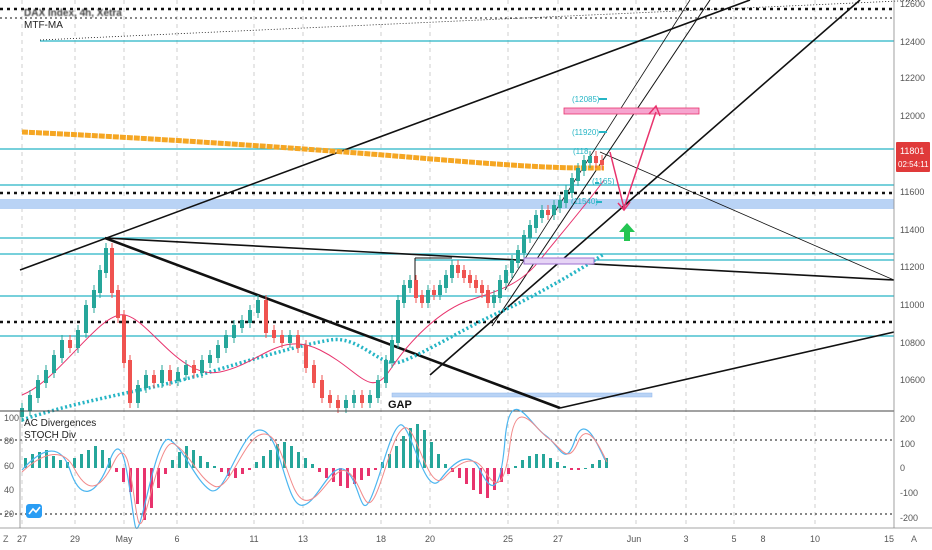 The image size is (932, 550). What do you see at coordinates (11, 418) in the screenshot?
I see `sub-left-tick-label: 100` at bounding box center [11, 418].